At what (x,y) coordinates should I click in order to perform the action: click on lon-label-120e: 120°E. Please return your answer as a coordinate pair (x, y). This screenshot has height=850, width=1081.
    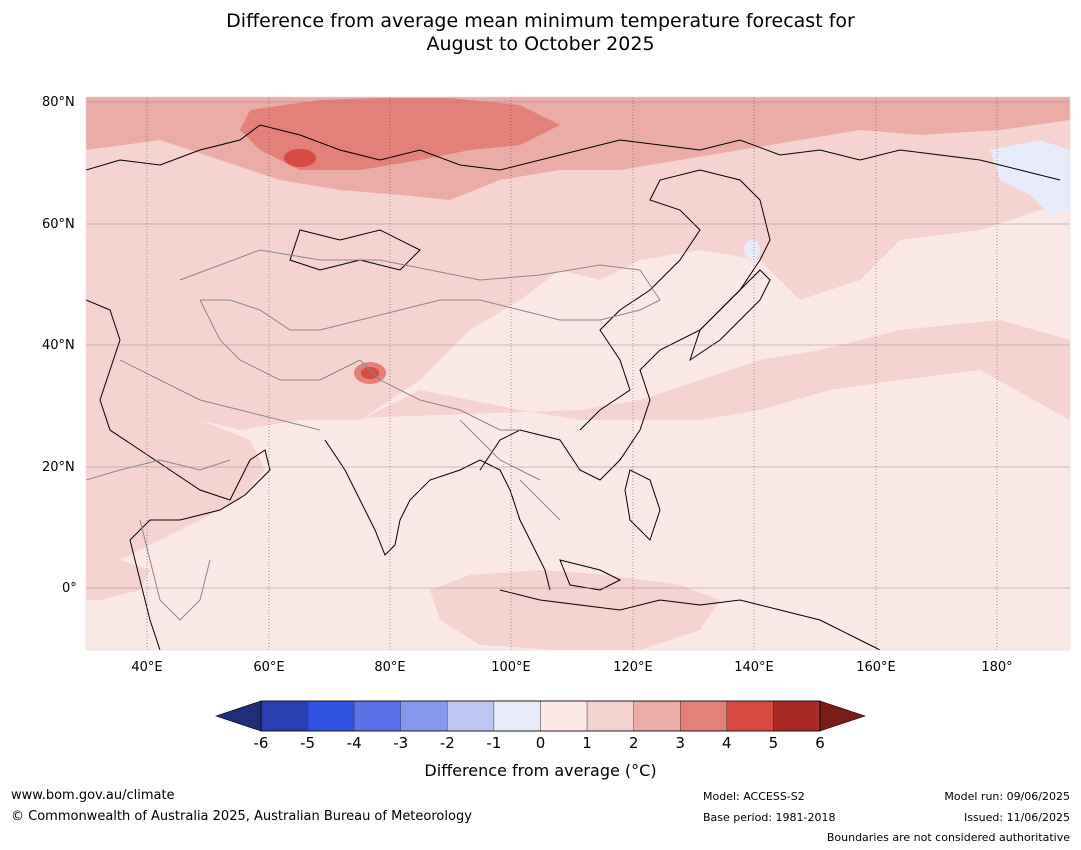
    Looking at the image, I should click on (633, 667).